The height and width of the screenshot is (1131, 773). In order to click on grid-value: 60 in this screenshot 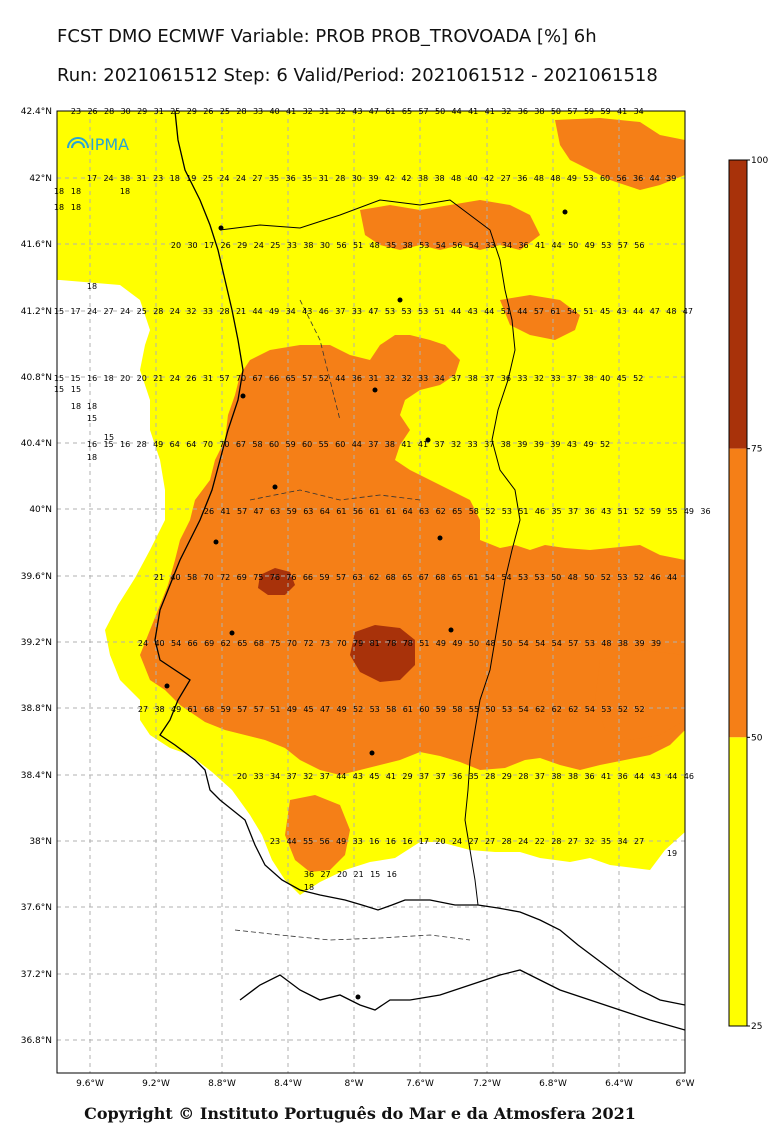, I will do `click(424, 709)`.